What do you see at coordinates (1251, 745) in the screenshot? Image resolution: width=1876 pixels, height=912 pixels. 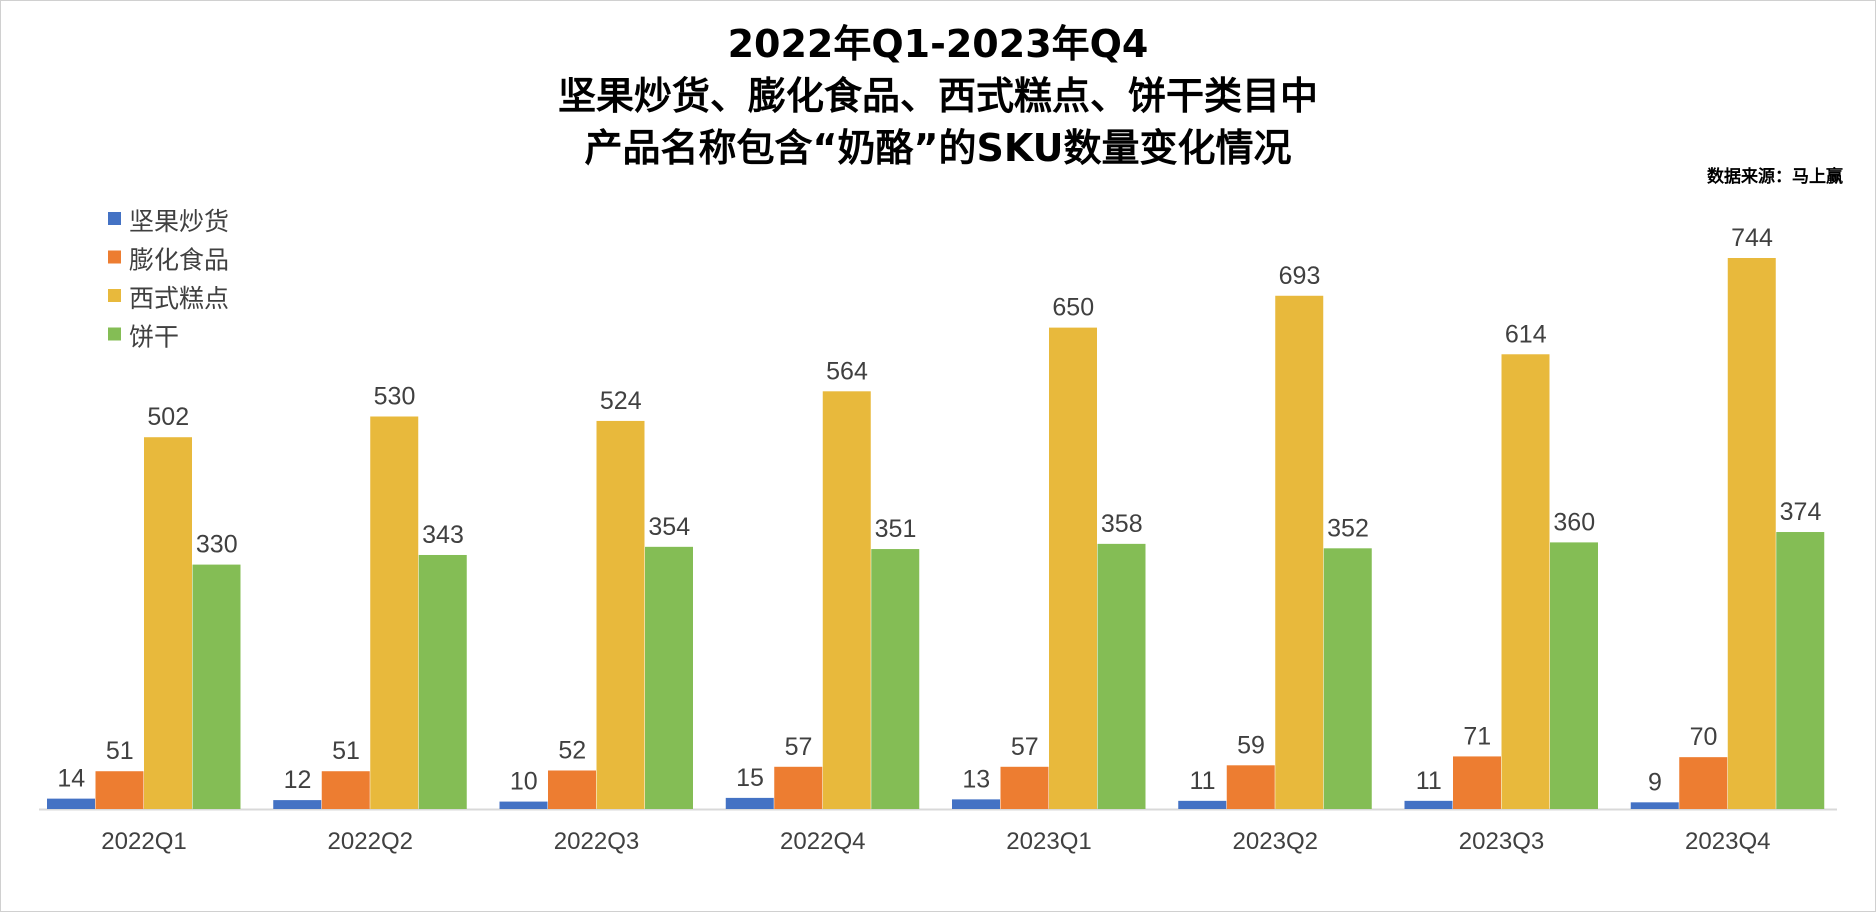 I see `data-label: 59` at bounding box center [1251, 745].